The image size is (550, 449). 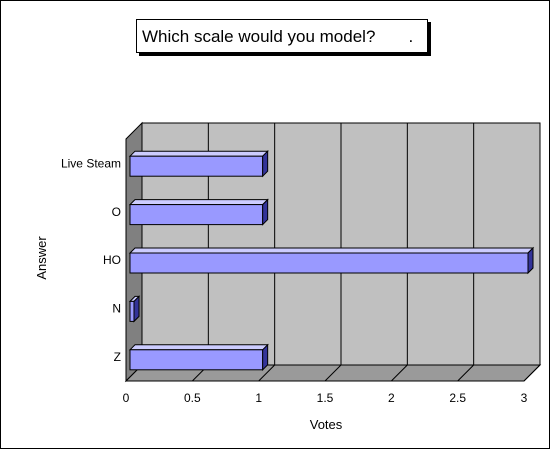 What do you see at coordinates (258, 398) in the screenshot?
I see `x-tick-label: 1` at bounding box center [258, 398].